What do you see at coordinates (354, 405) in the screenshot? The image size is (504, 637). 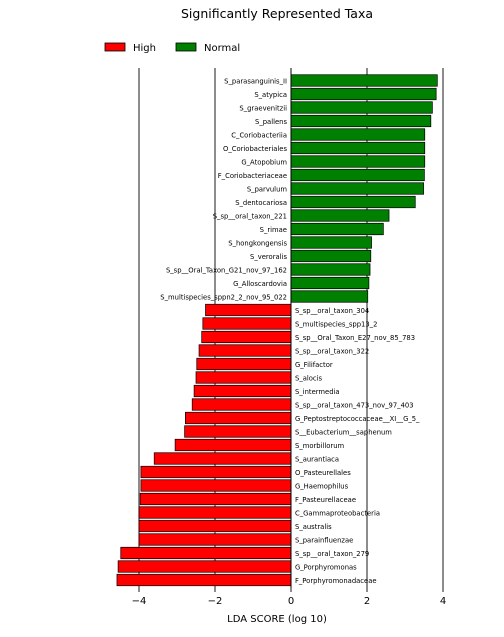 I see `category-label: S_sp__oral_taxon_473_nov_97_403` at bounding box center [354, 405].